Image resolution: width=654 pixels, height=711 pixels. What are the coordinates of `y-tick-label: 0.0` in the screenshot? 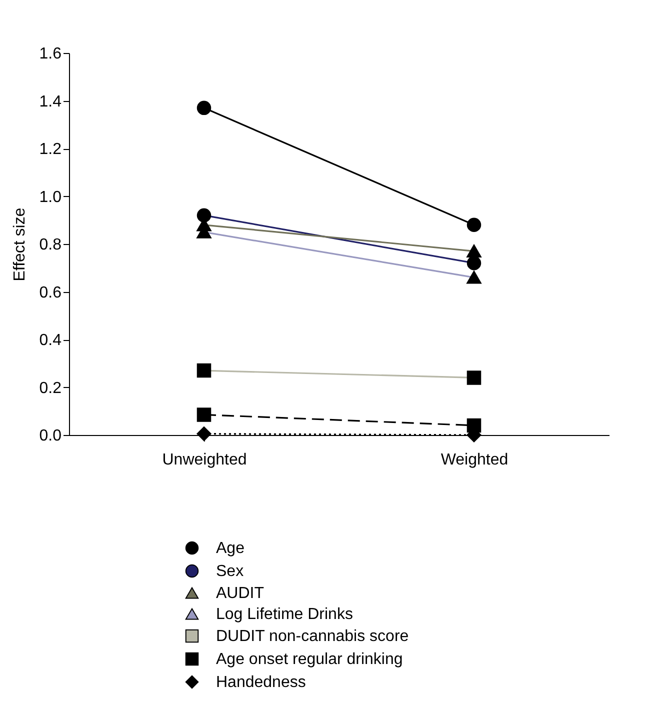 It's located at (50, 436).